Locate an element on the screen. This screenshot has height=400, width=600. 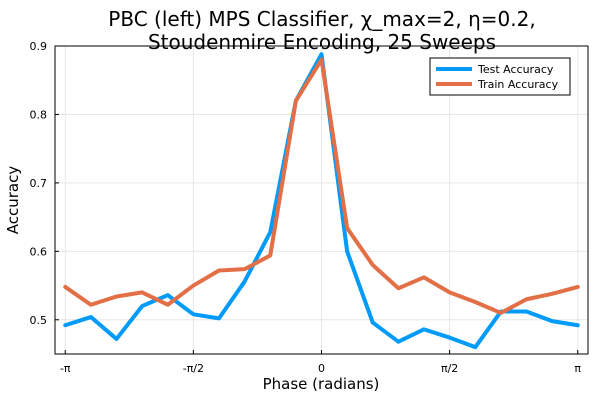
x-tick-label: π is located at coordinates (577, 368).